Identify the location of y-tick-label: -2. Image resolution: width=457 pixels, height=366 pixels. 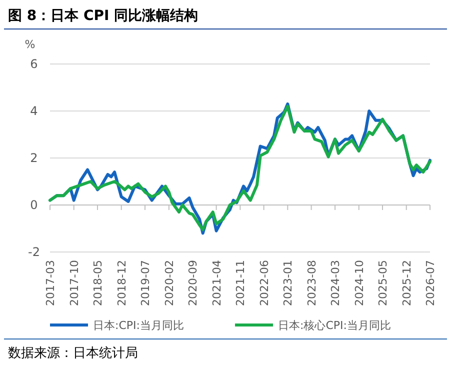
(34, 252).